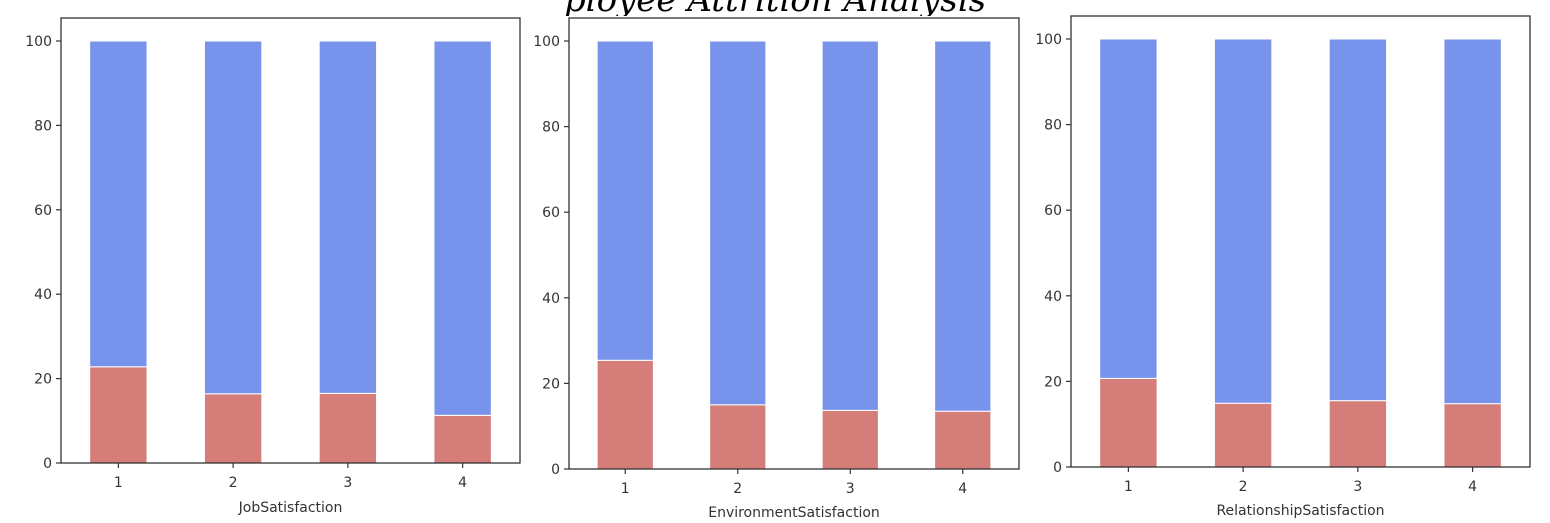  What do you see at coordinates (462, 228) in the screenshot?
I see `job-satisfaction-bar-4-top` at bounding box center [462, 228].